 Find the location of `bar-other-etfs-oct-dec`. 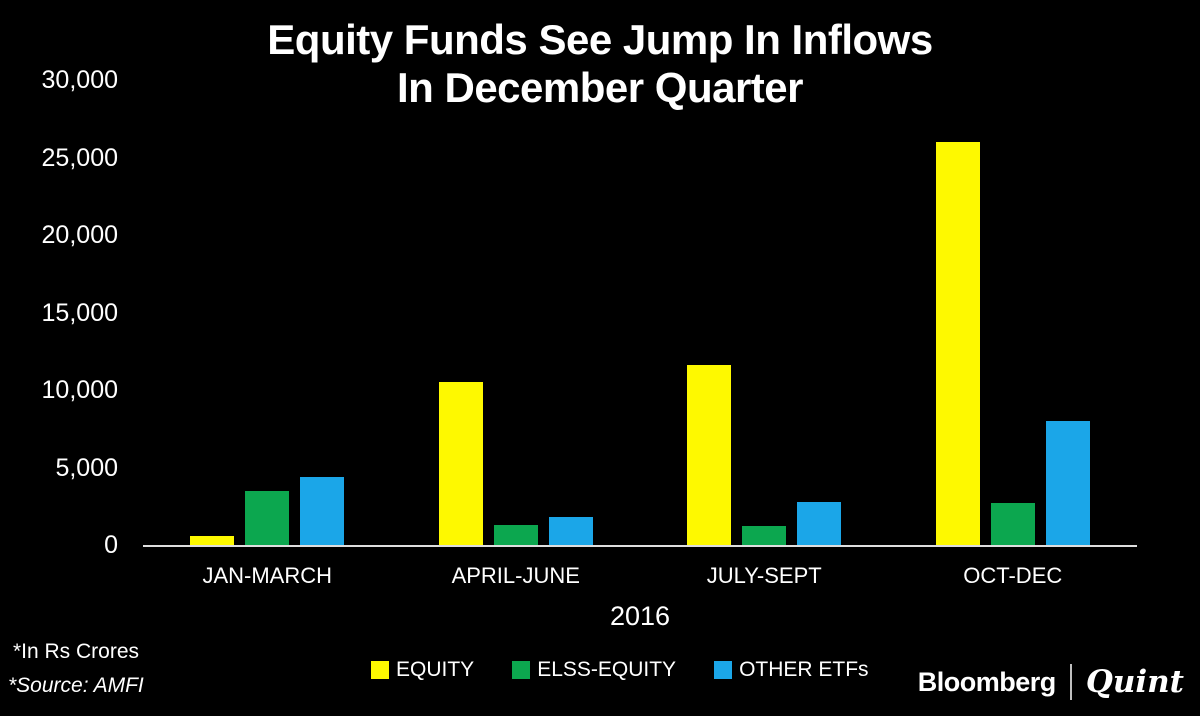

bar-other-etfs-oct-dec is located at coordinates (1067, 483).